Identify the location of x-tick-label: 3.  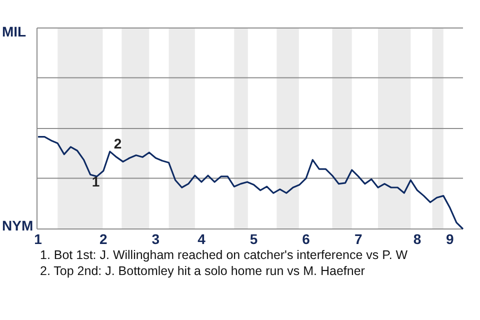
(156, 239).